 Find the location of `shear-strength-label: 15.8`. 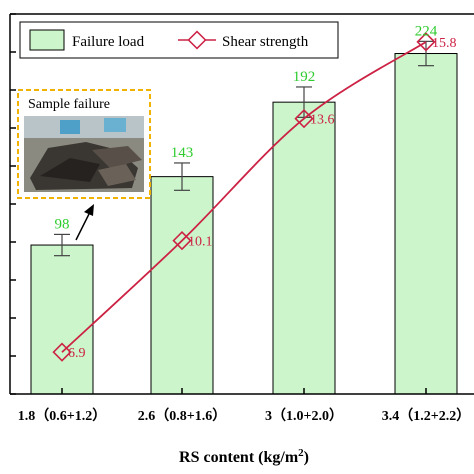

shear-strength-label: 15.8 is located at coordinates (444, 43).